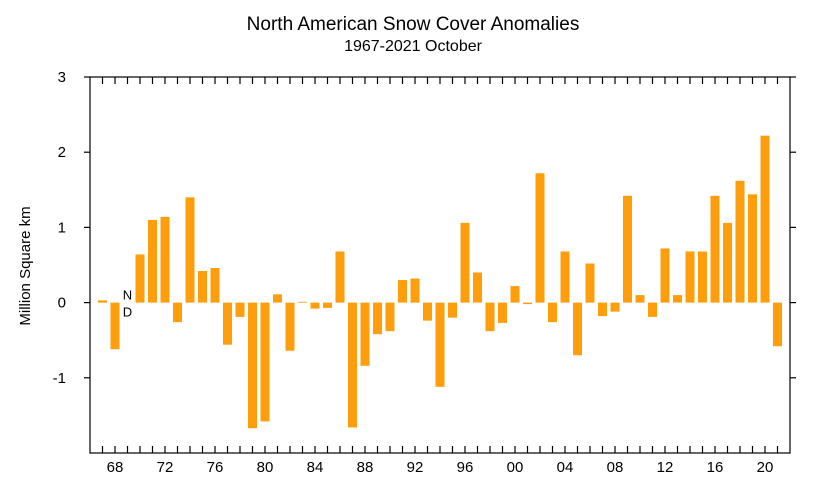 Image resolution: width=822 pixels, height=502 pixels. What do you see at coordinates (540, 238) in the screenshot?
I see `bar-2002` at bounding box center [540, 238].